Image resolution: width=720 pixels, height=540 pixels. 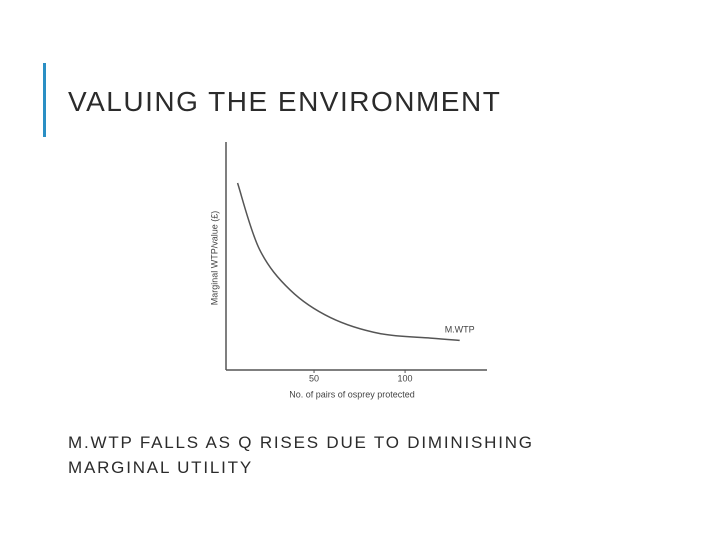 What do you see at coordinates (314, 378) in the screenshot?
I see `x-tick-label: 50` at bounding box center [314, 378].